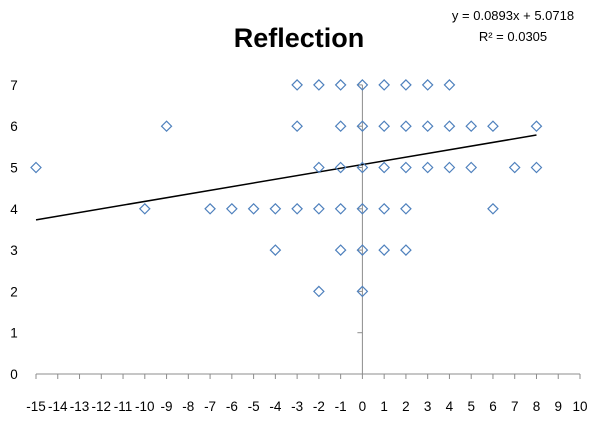  What do you see at coordinates (297, 406) in the screenshot?
I see `x-tick-label: -3` at bounding box center [297, 406].